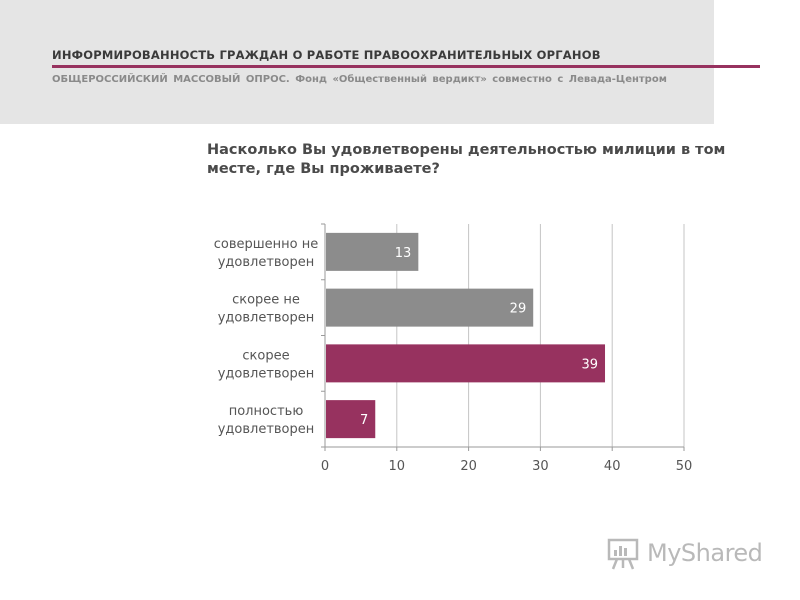  I want to click on data-label: 29, so click(518, 309).